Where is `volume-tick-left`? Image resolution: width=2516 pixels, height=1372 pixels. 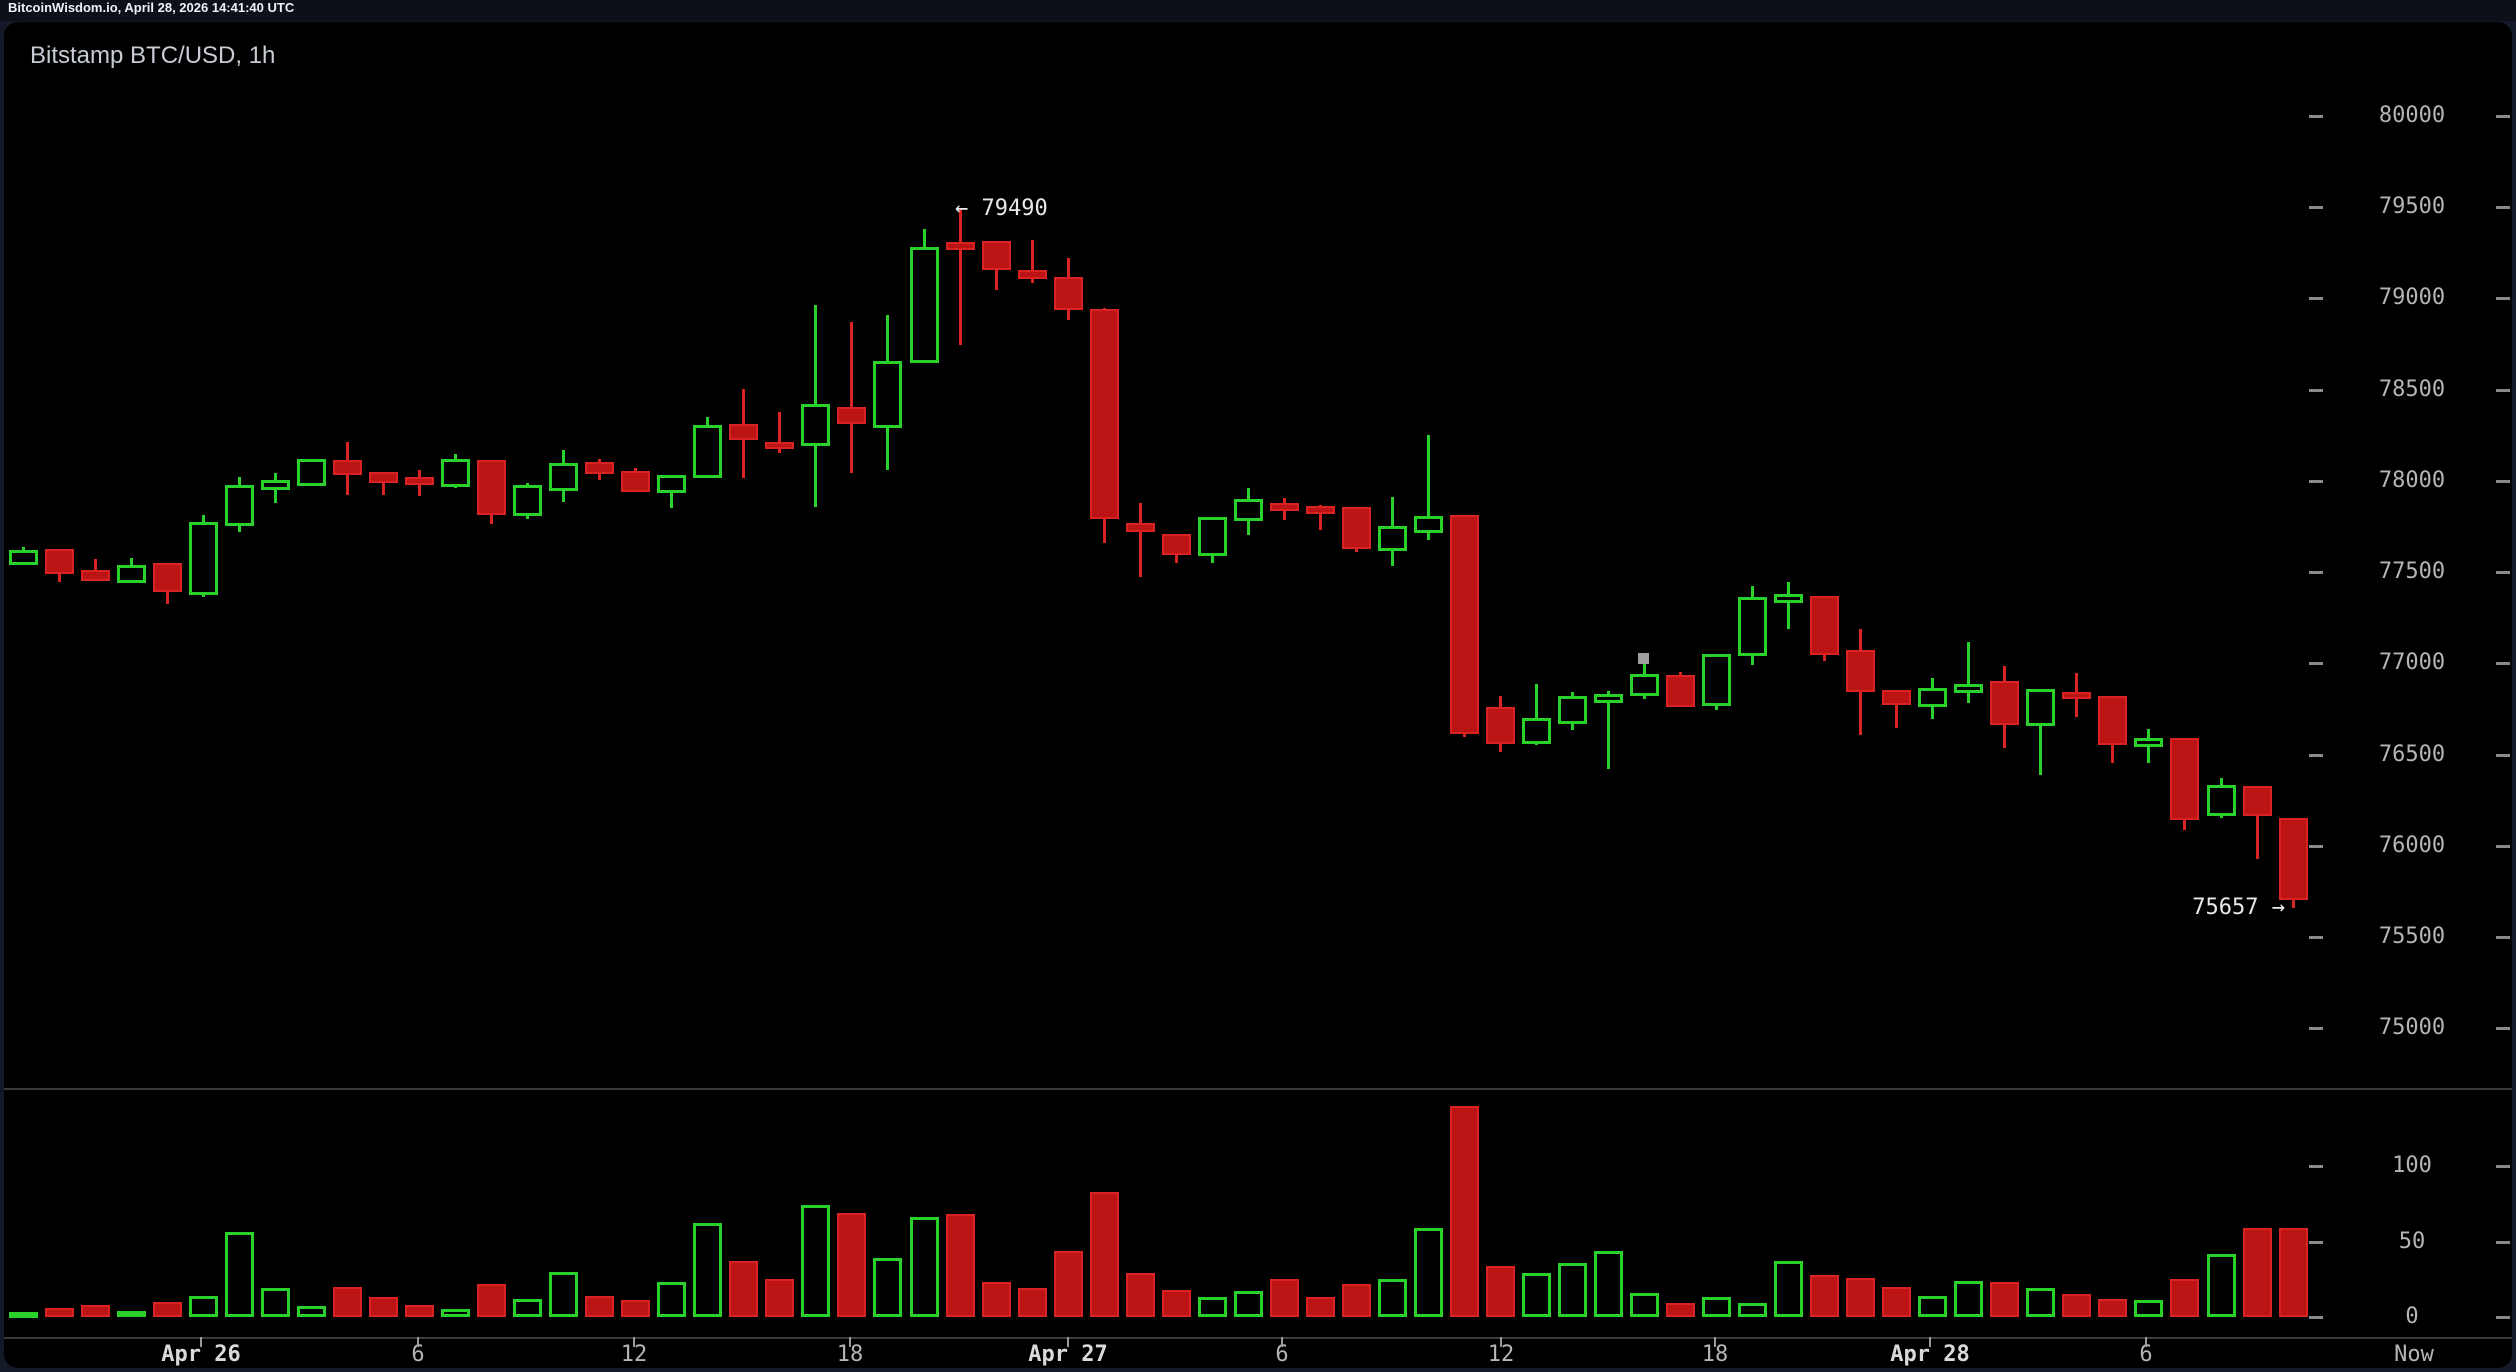
volume-tick-left is located at coordinates (2316, 1242).